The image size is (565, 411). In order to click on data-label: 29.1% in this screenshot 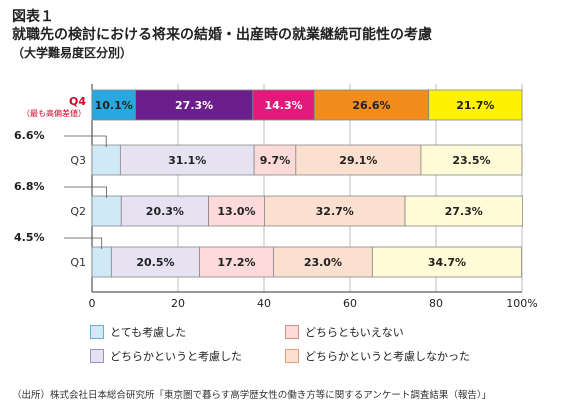, I will do `click(358, 160)`.